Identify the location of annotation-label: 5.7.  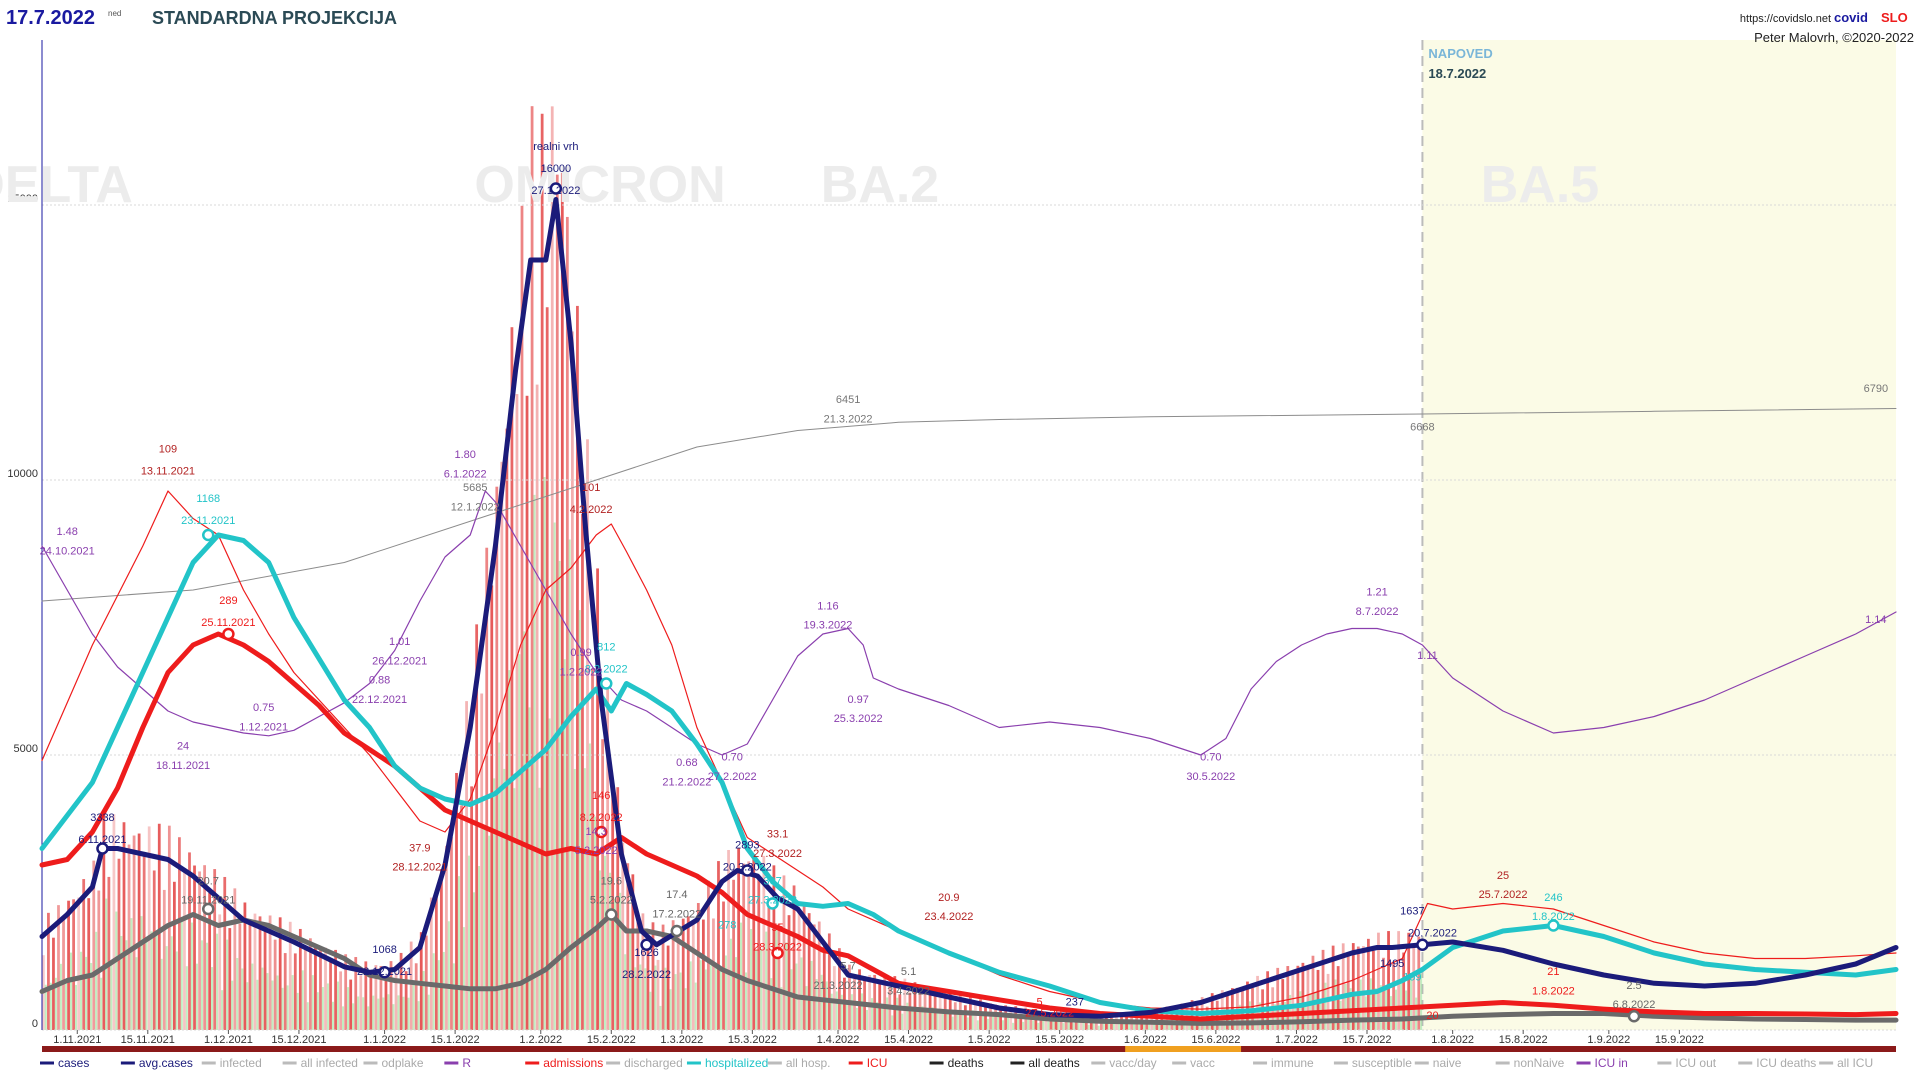
(847, 967).